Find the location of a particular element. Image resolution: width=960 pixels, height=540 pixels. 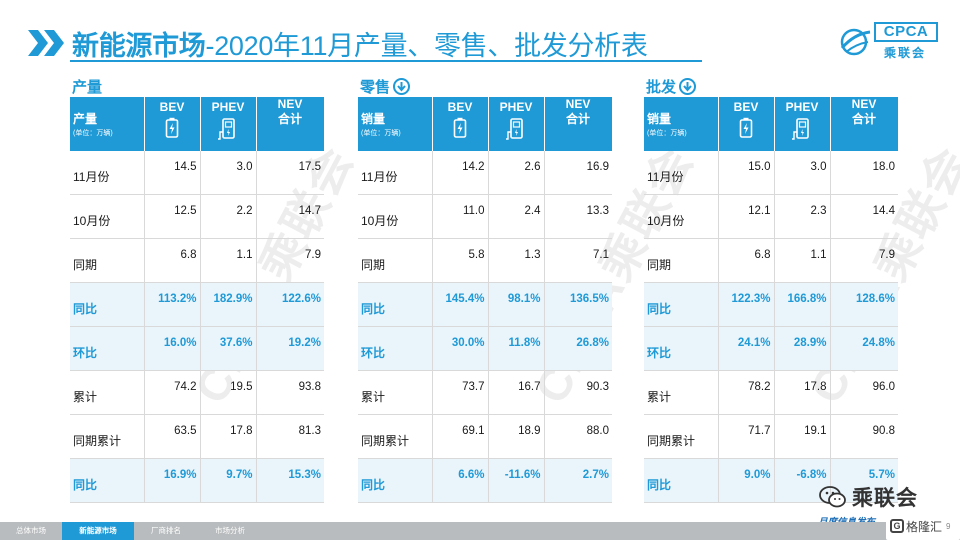

cell-bev: 113.2% is located at coordinates (172, 305).